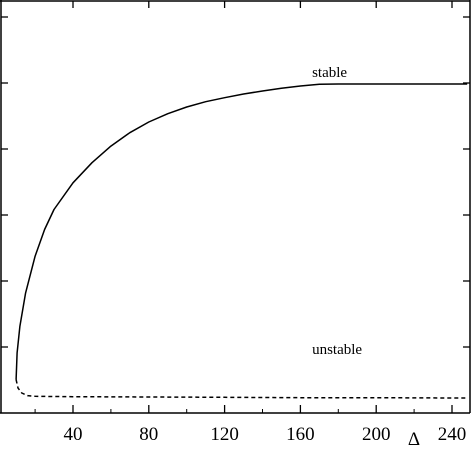 The height and width of the screenshot is (474, 474). Describe the element at coordinates (376, 434) in the screenshot. I see `x-tick-label: 200` at that location.